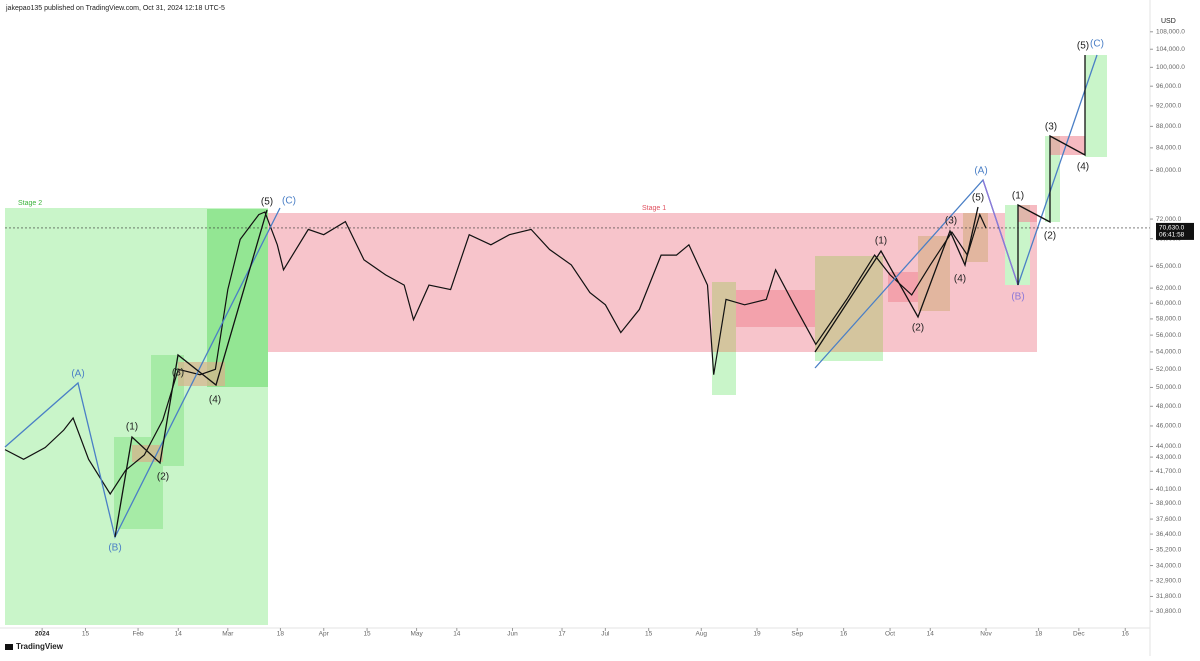 This screenshot has width=1200, height=661. What do you see at coordinates (1169, 457) in the screenshot?
I see `y-tick-label: 43,000.0` at bounding box center [1169, 457].